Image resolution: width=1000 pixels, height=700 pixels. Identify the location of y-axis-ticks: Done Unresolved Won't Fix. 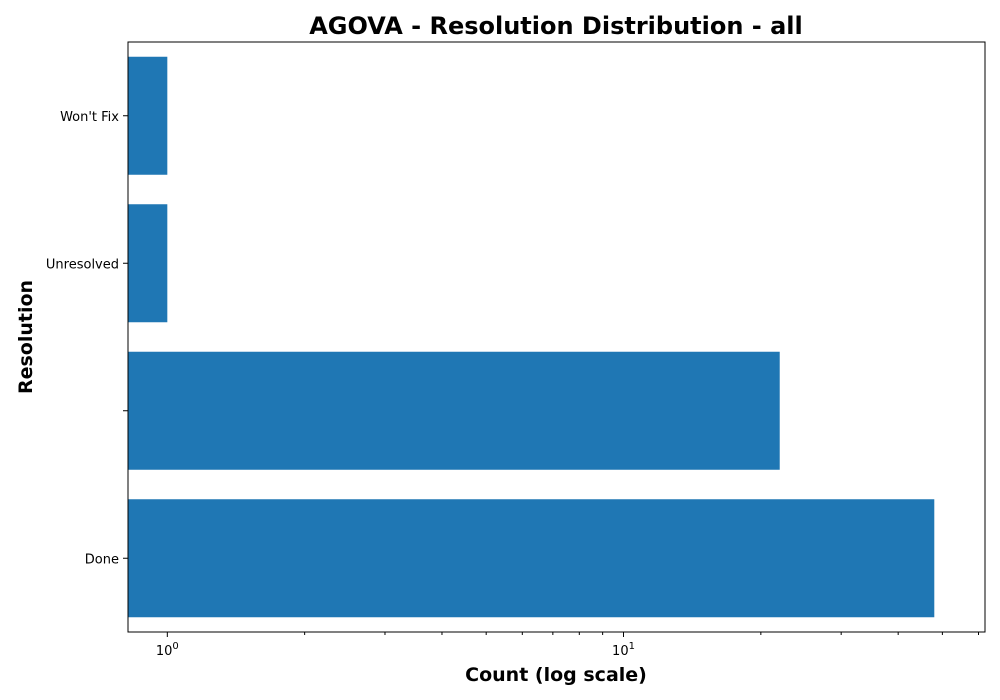
(87, 338).